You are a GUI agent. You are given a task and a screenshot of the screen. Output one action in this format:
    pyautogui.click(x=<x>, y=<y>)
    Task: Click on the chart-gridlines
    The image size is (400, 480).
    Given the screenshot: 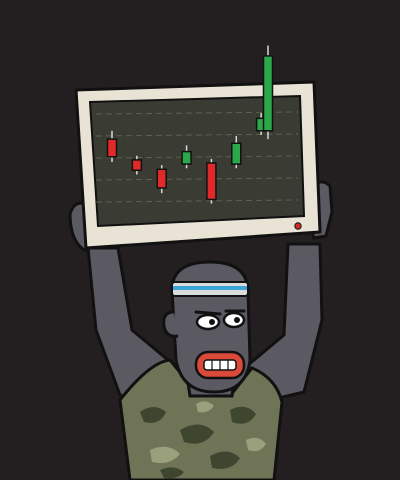 What is the action you would take?
    pyautogui.click(x=197, y=157)
    